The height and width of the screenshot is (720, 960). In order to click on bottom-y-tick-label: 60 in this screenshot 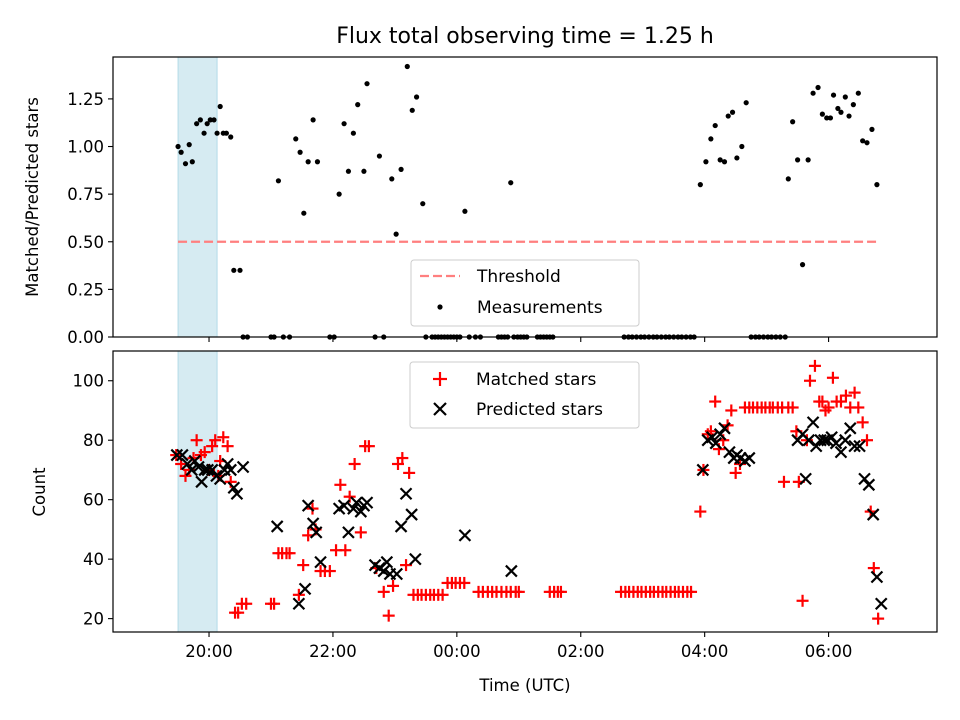, I will do `click(93, 500)`.